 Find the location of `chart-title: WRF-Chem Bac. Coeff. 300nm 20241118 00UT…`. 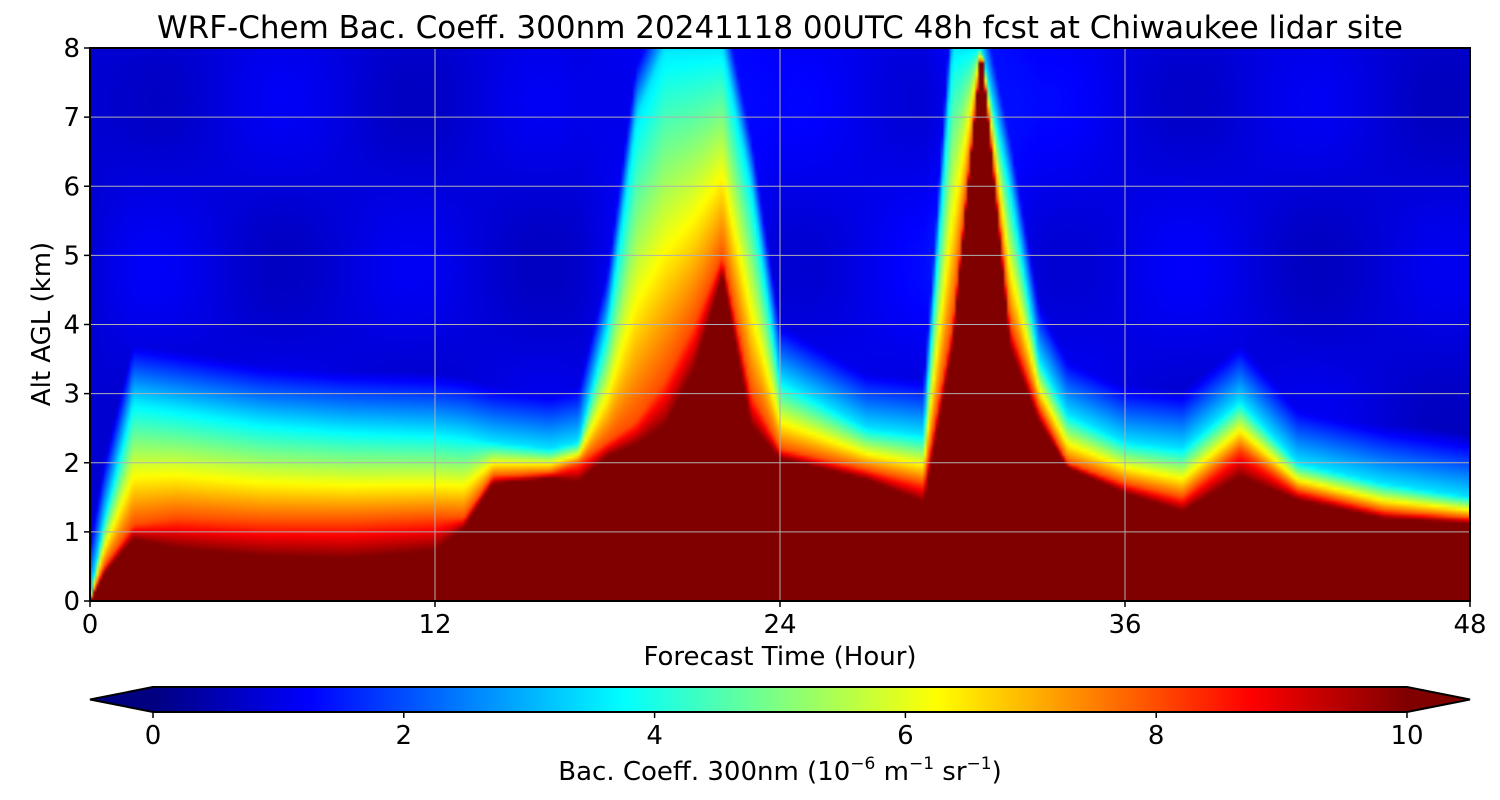

chart-title: WRF-Chem Bac. Coeff. 300nm 20241118 00UT… is located at coordinates (780, 28).